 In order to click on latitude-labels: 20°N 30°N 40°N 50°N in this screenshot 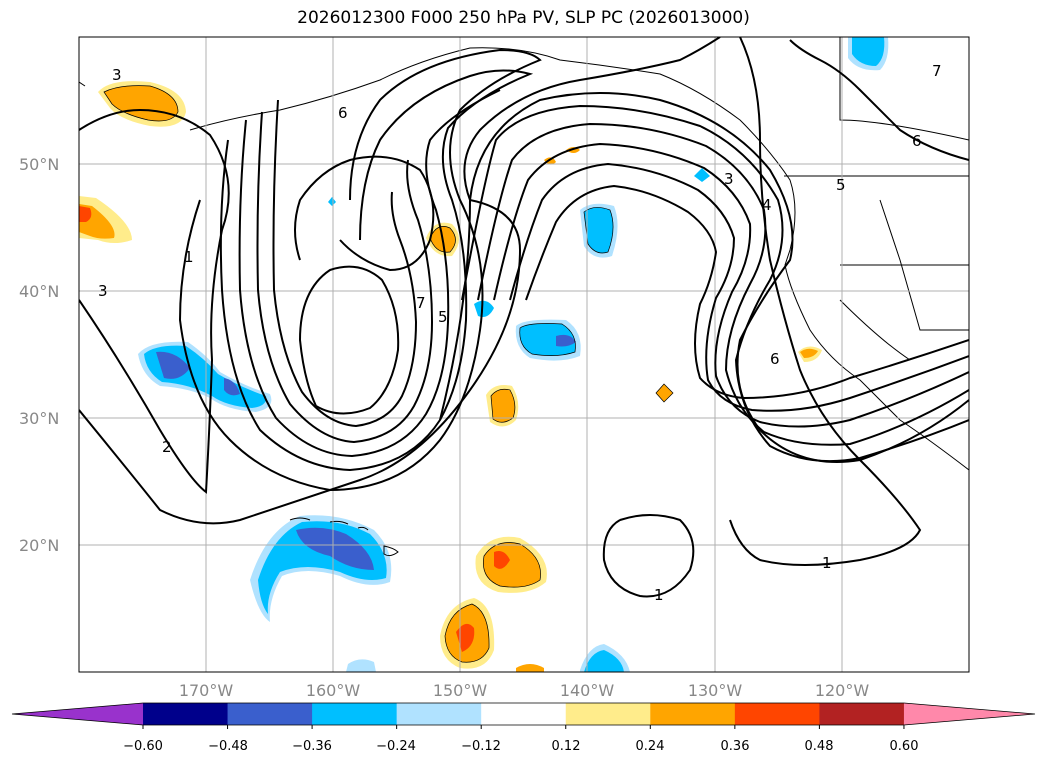, I will do `click(39, 355)`.